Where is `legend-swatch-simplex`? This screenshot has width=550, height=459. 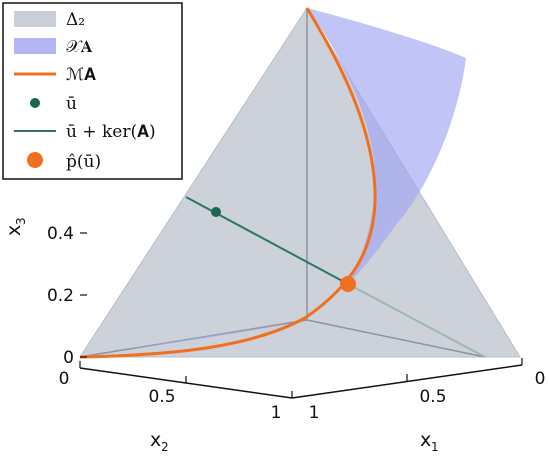
legend-swatch-simplex is located at coordinates (35, 19).